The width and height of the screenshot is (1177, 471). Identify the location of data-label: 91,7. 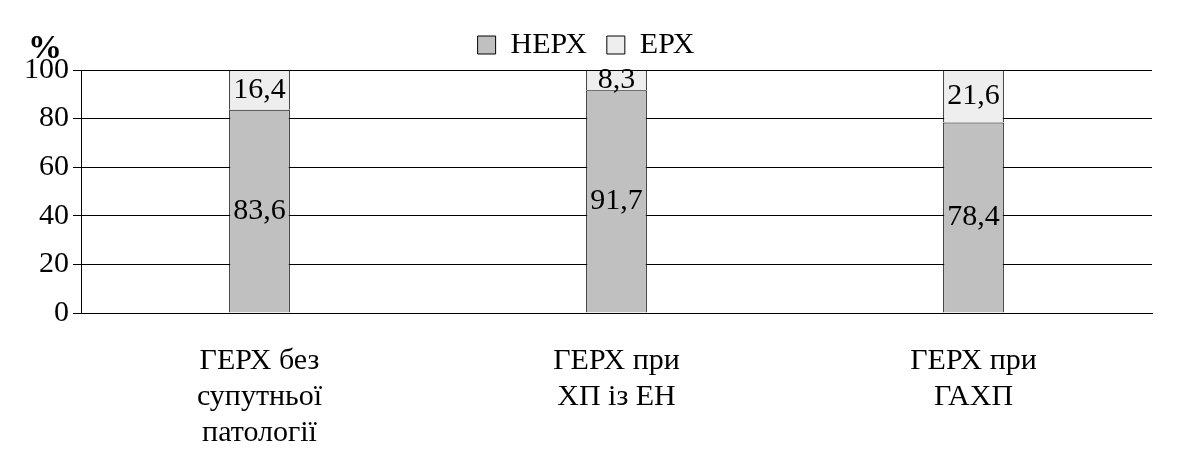
(616, 199).